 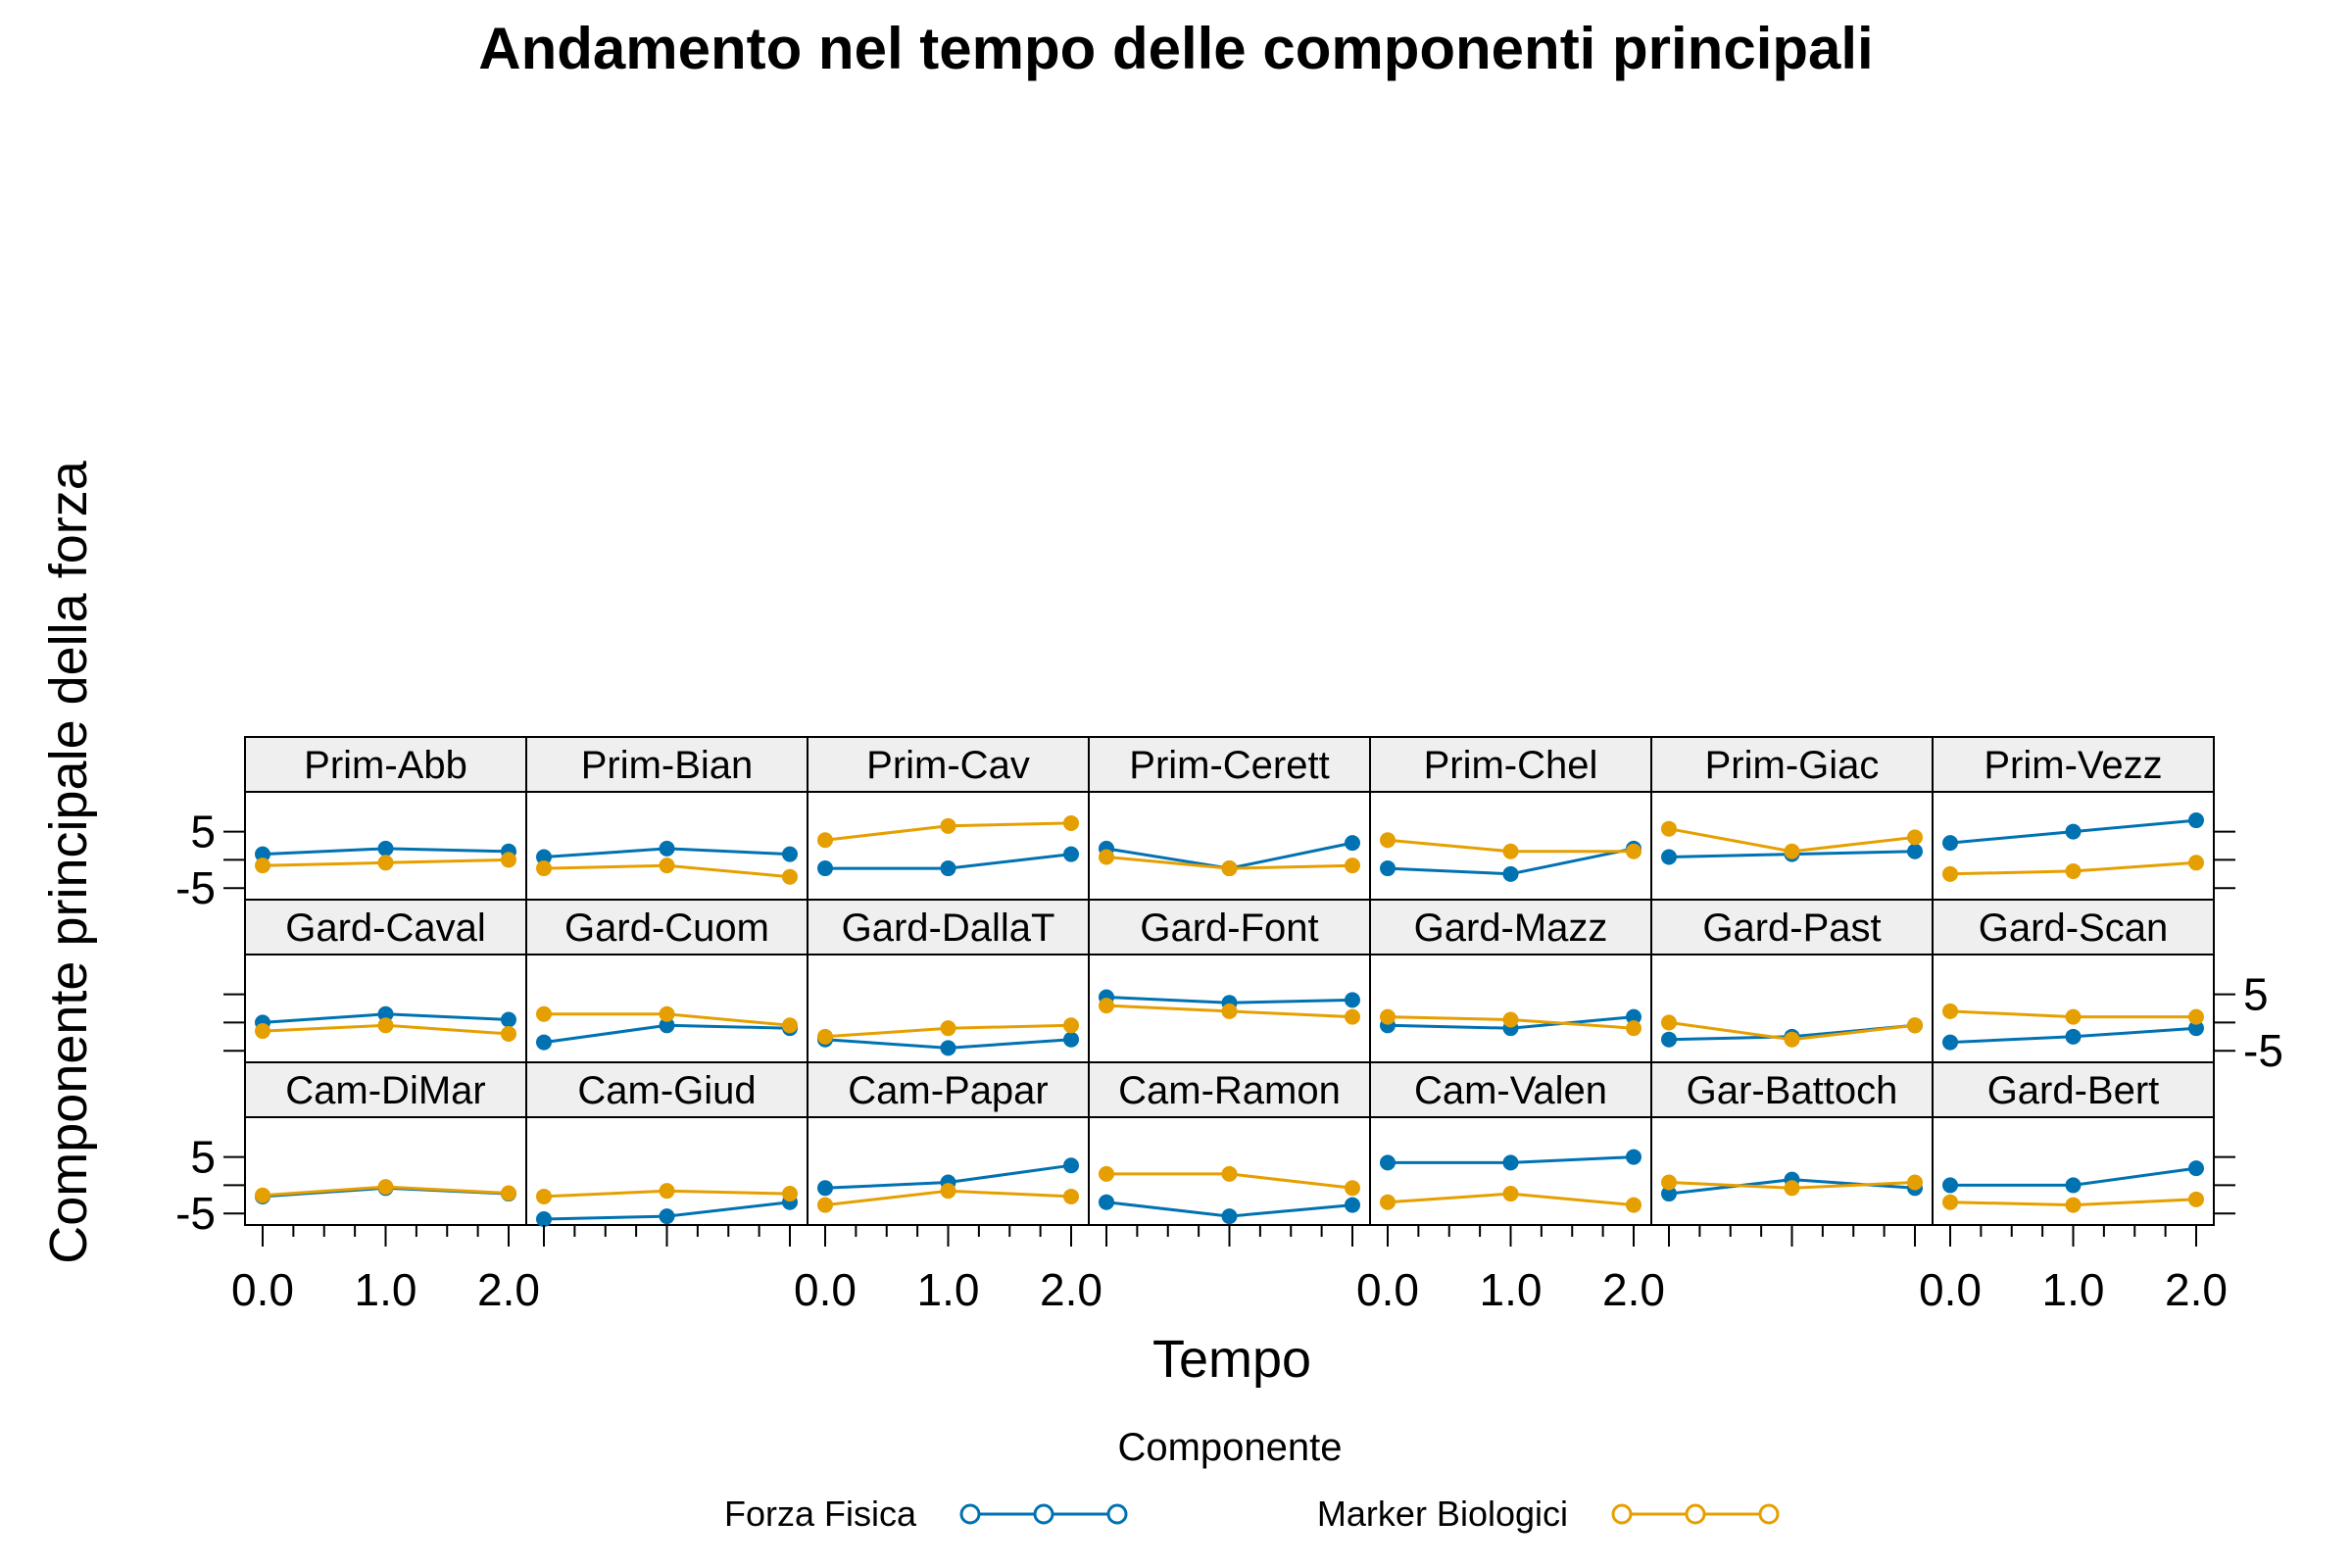 What do you see at coordinates (1229, 928) in the screenshot?
I see `strip-label: Gard-Font` at bounding box center [1229, 928].